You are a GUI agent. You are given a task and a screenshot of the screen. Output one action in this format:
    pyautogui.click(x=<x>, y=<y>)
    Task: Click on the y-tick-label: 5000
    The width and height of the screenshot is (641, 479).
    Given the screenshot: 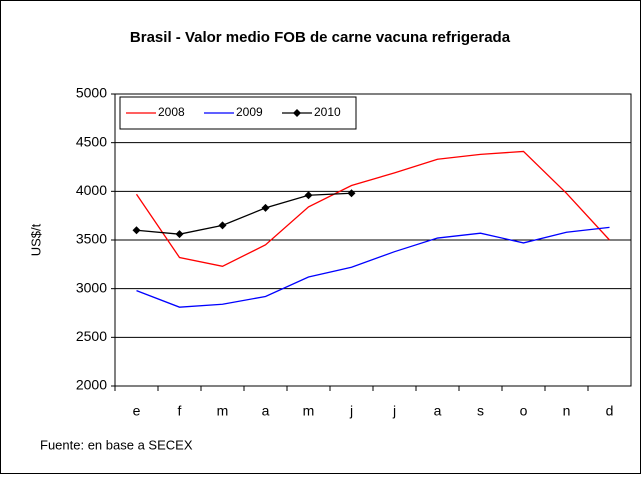 What is the action you would take?
    pyautogui.click(x=91, y=93)
    